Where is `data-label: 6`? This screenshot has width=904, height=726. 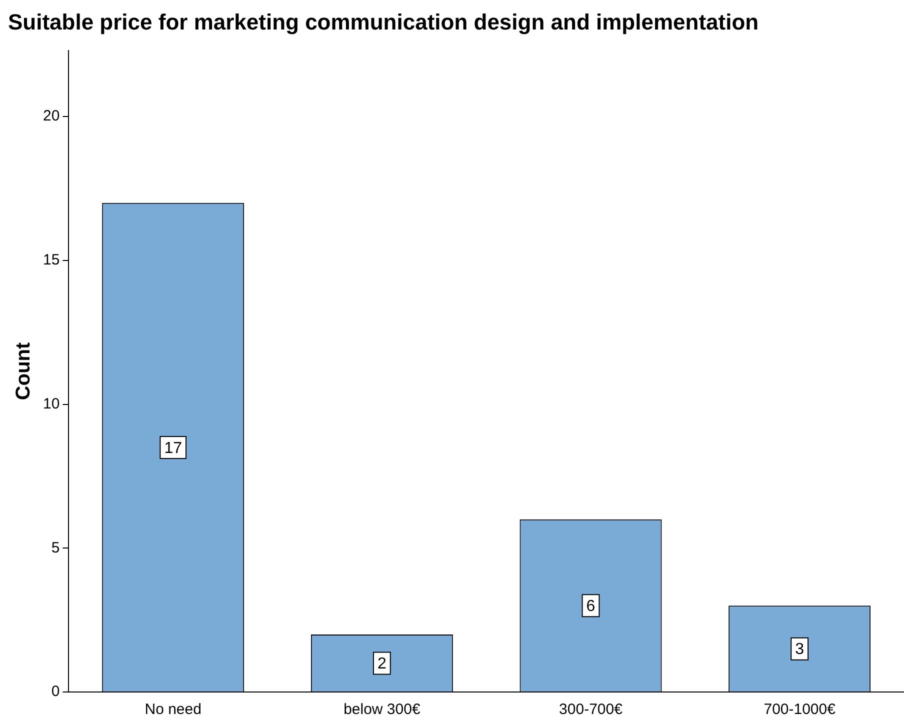 data-label: 6 is located at coordinates (591, 607).